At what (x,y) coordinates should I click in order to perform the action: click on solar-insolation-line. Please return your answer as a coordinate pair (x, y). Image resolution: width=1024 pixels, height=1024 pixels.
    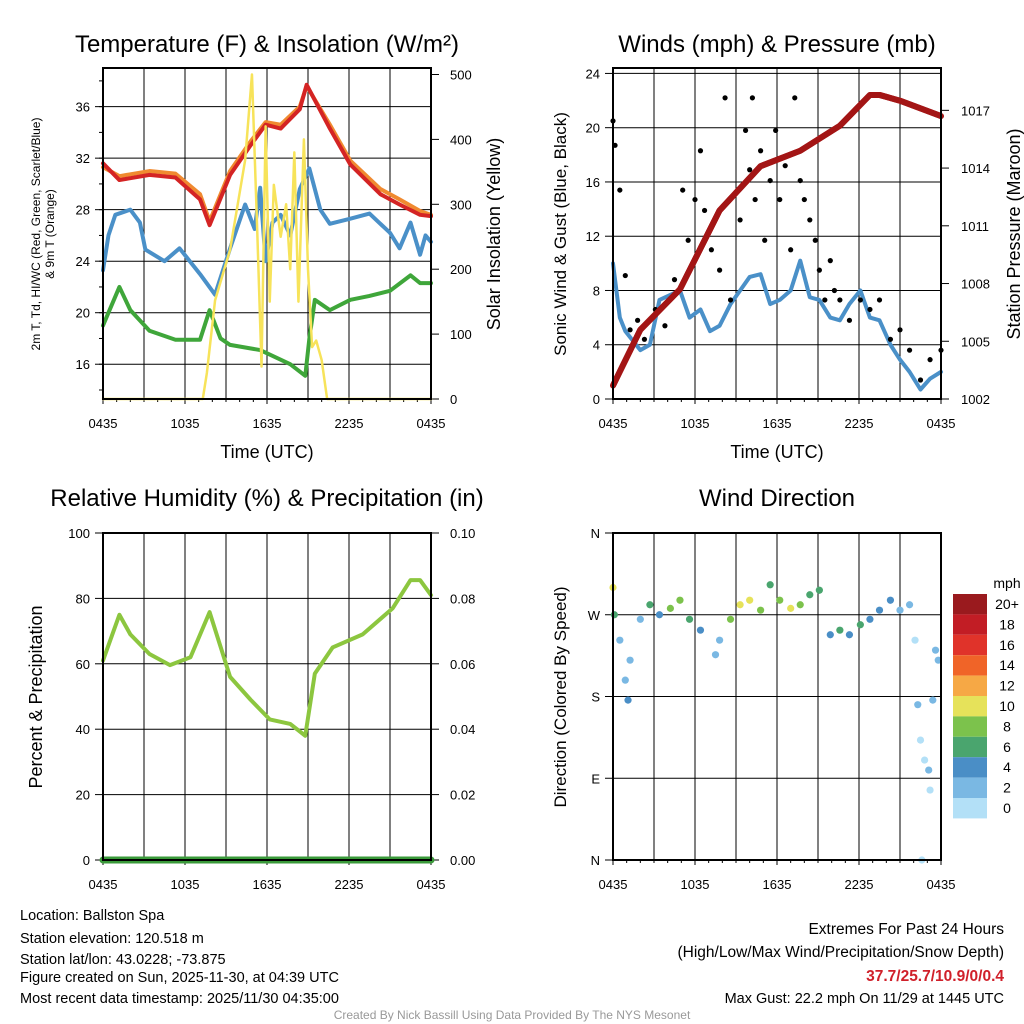
    Looking at the image, I should click on (267, 237).